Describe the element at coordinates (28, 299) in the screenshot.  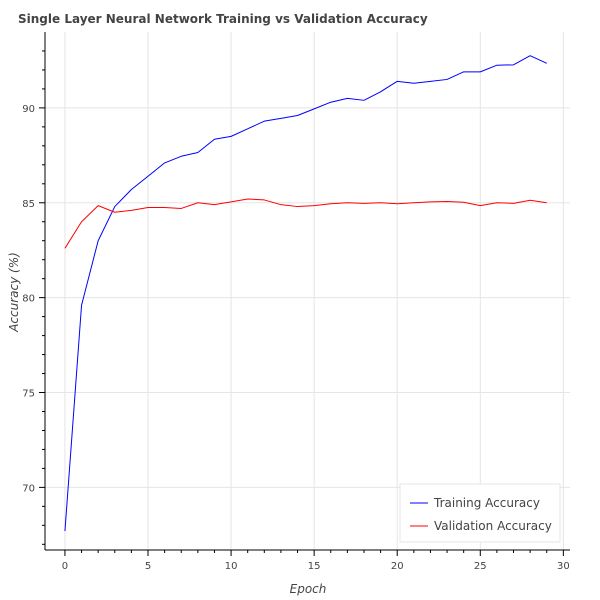
I see `y-tick-label: 80` at that location.